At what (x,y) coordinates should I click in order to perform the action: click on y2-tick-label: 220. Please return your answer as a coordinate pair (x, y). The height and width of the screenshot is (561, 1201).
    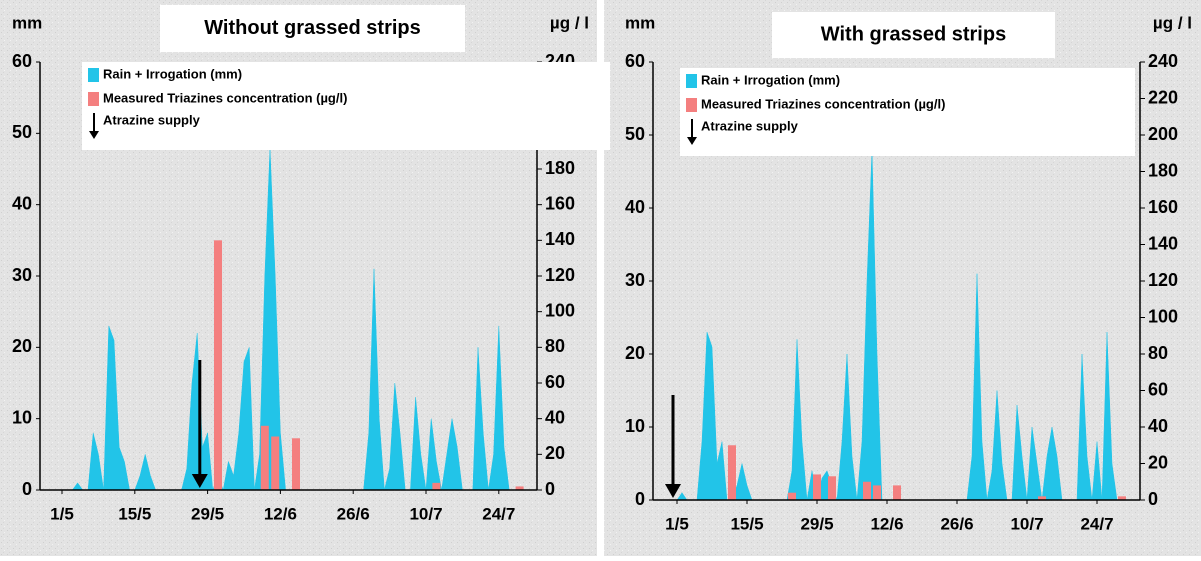
    Looking at the image, I should click on (1163, 97).